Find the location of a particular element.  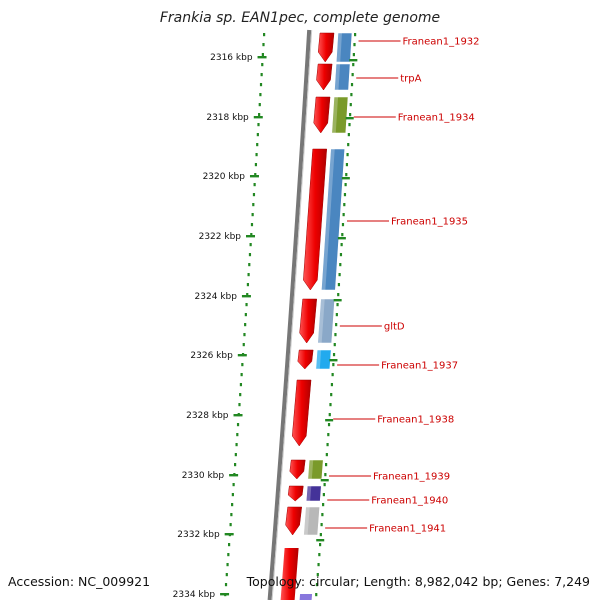

gene-label: gltD is located at coordinates (394, 327).